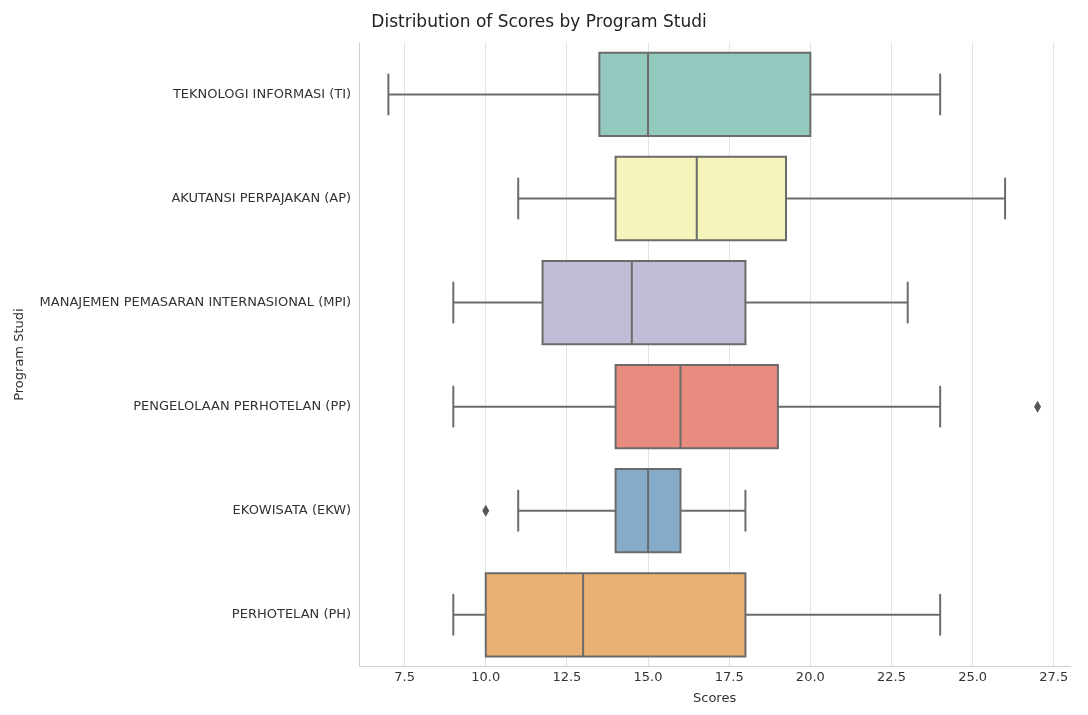 The image size is (1088, 715). I want to click on x-tick-label: 27.5, so click(1054, 676).